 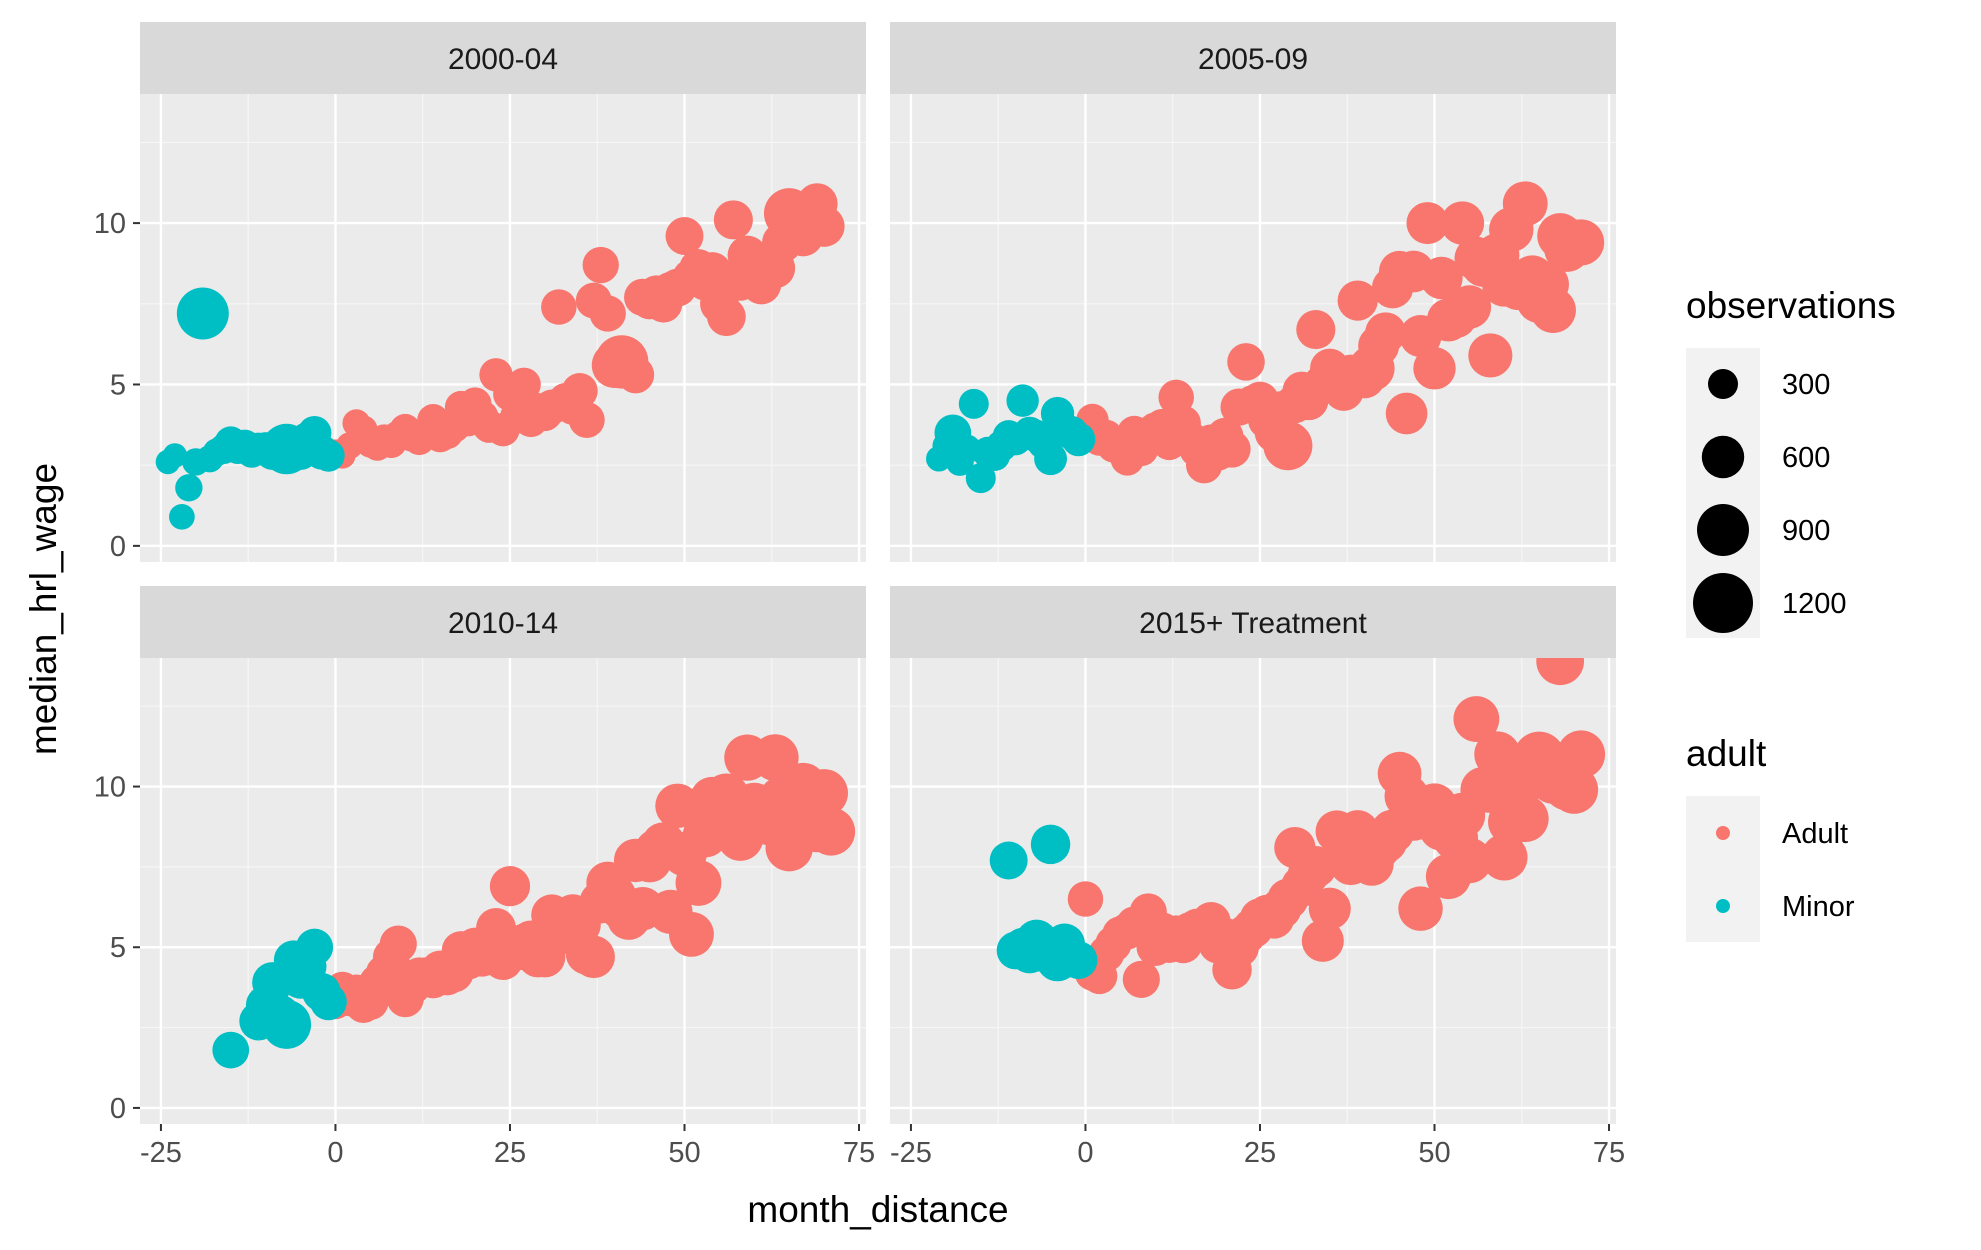 I want to click on color-legend-label: Adult, so click(x=1815, y=834).